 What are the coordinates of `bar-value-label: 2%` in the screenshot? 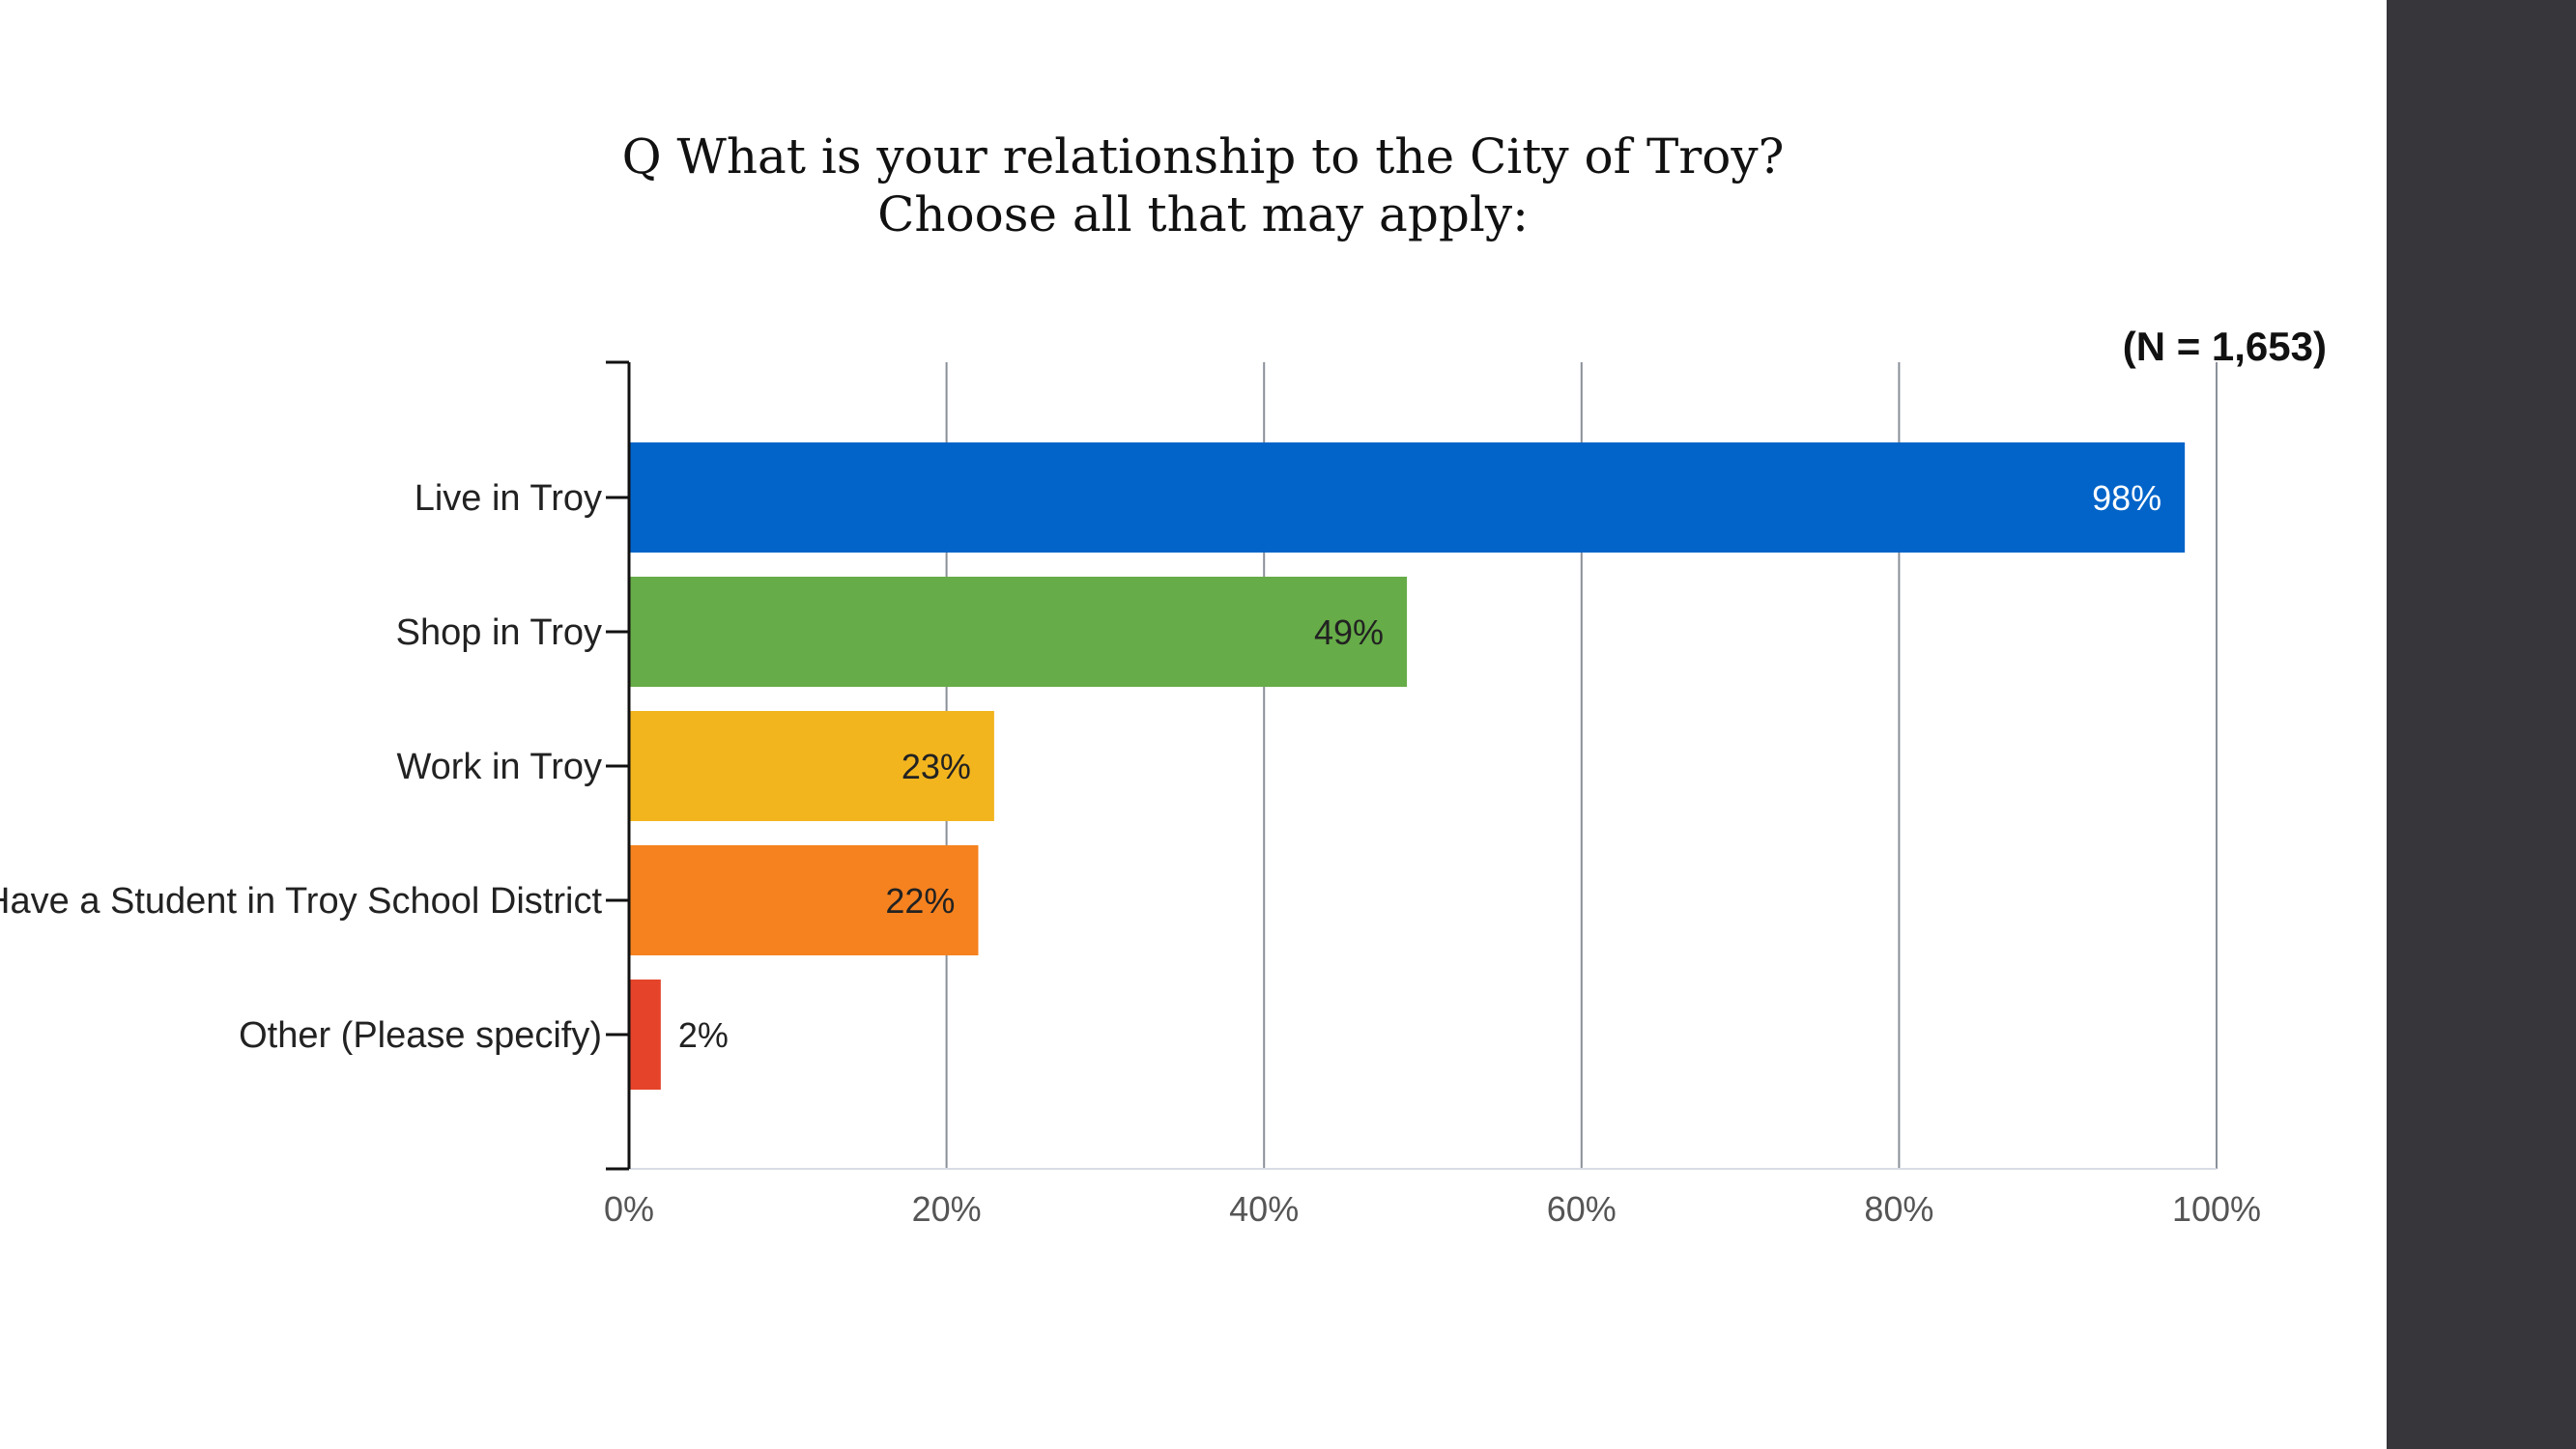 It's located at (704, 1035).